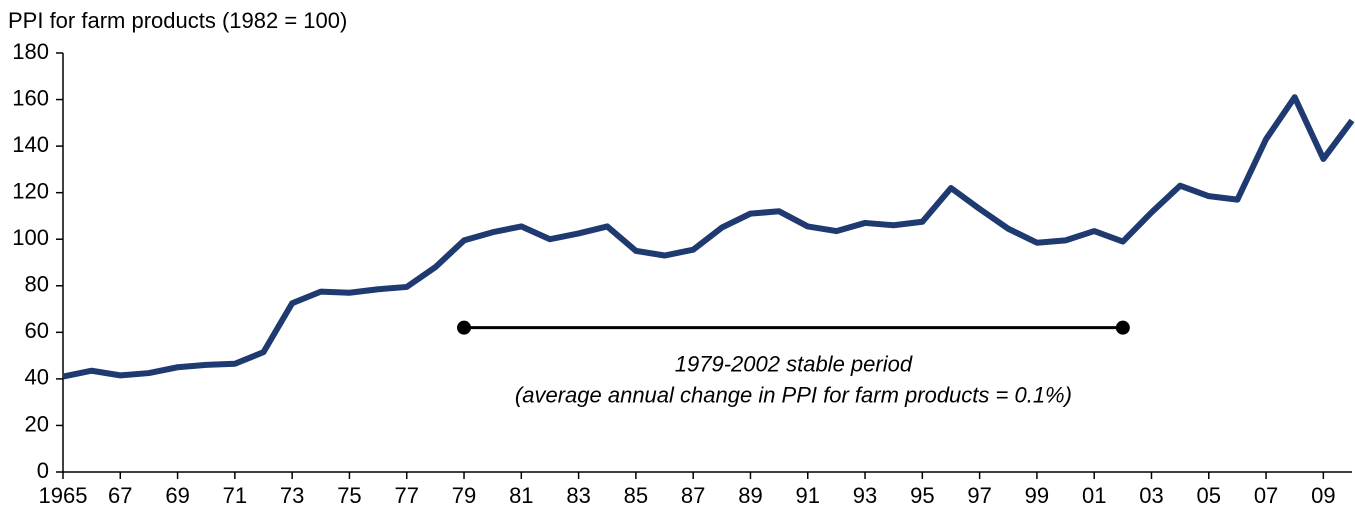 The image size is (1355, 510). I want to click on y-tick-label: 60, so click(37, 330).